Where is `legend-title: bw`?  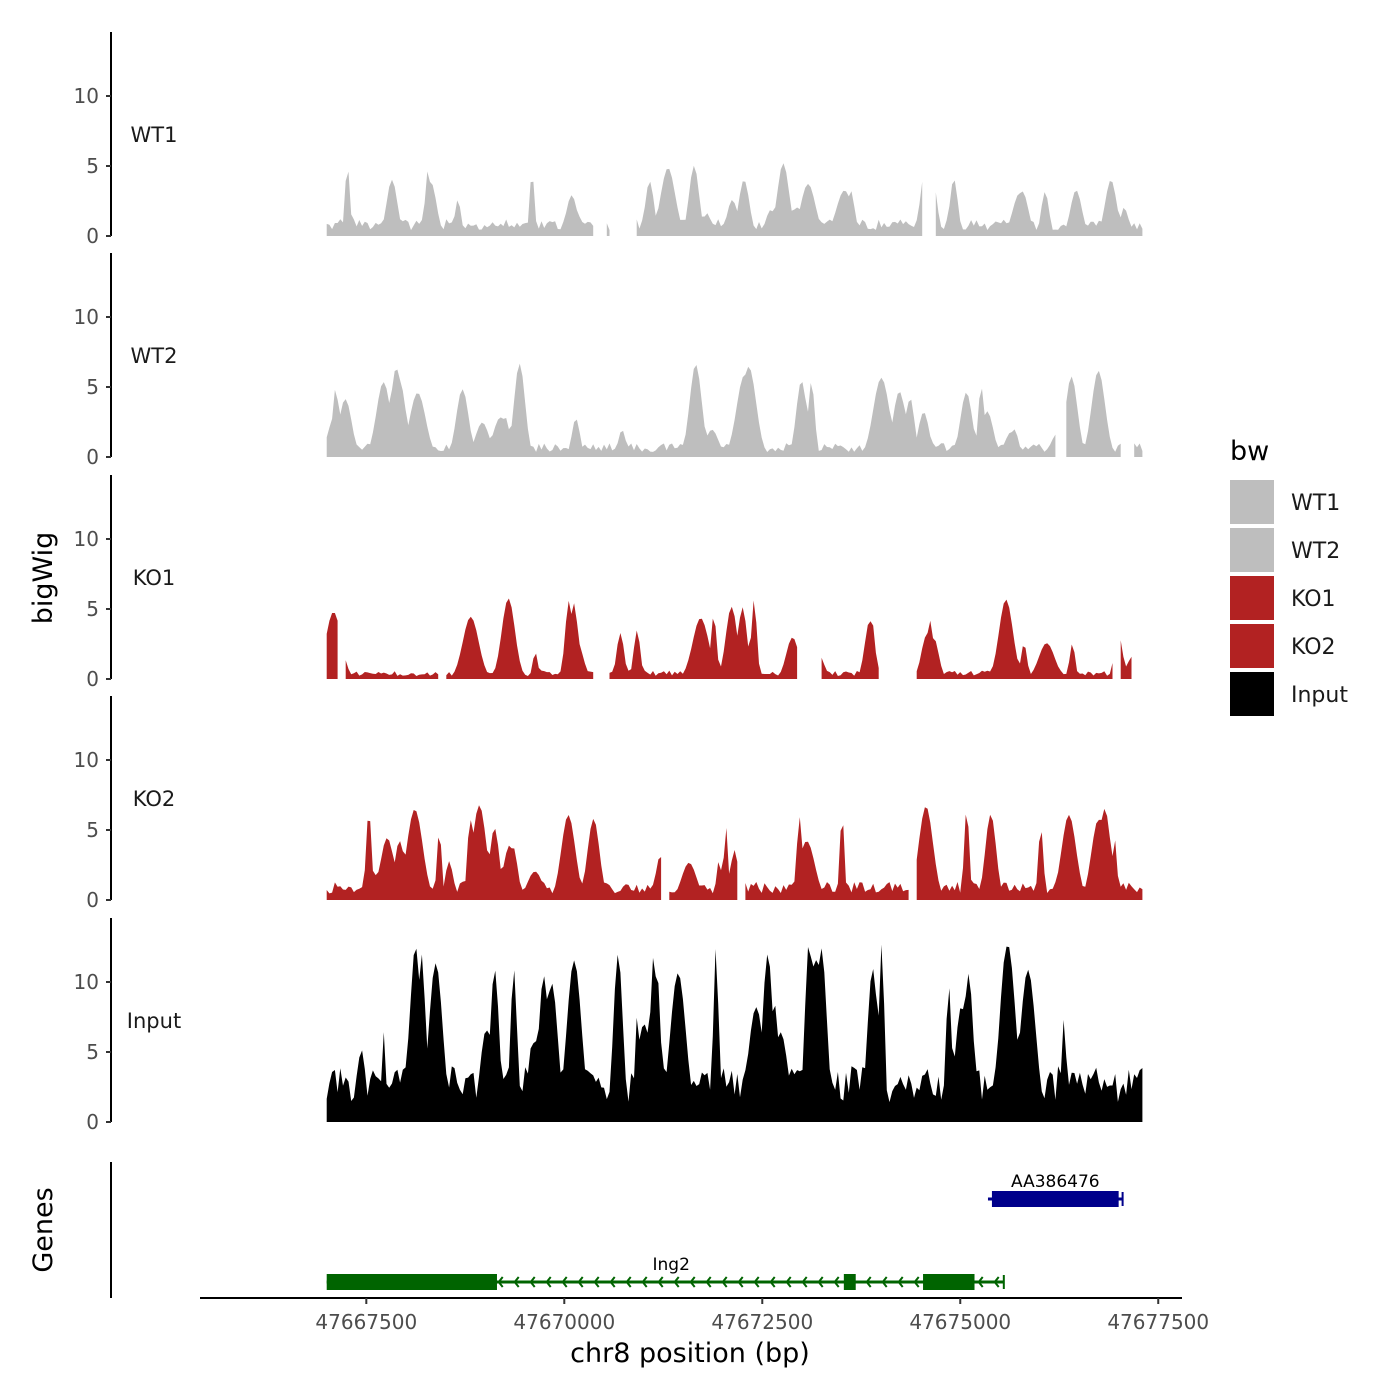
legend-title: bw is located at coordinates (1249, 451).